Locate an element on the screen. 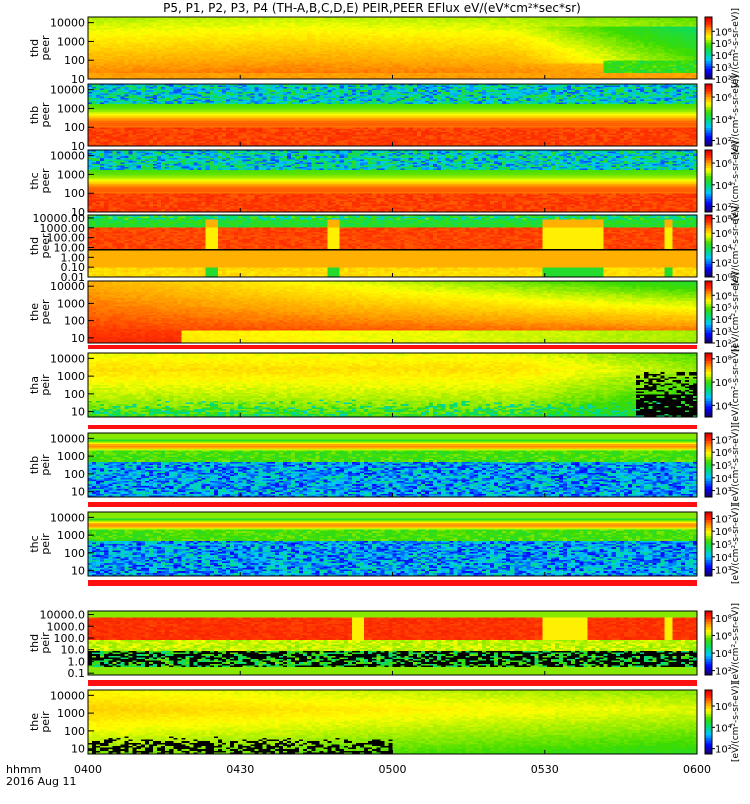  colorbar-tick-label: 10⁵ is located at coordinates (723, 545).